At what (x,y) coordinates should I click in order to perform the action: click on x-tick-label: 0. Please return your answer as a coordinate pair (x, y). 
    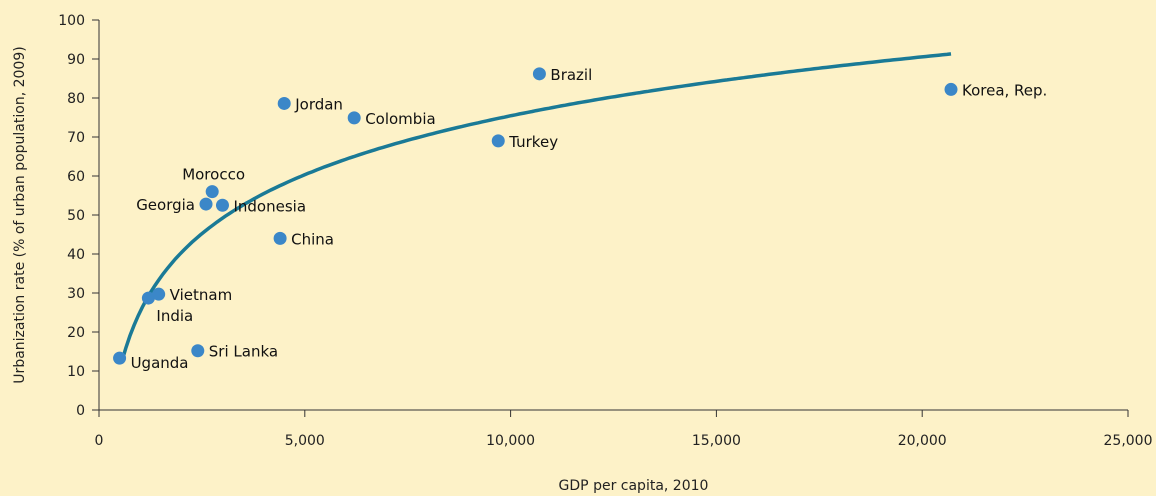
    Looking at the image, I should click on (99, 441).